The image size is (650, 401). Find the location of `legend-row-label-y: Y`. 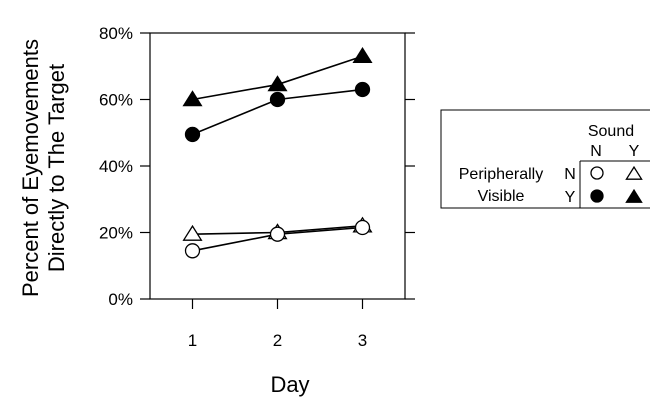

legend-row-label-y: Y is located at coordinates (570, 197).